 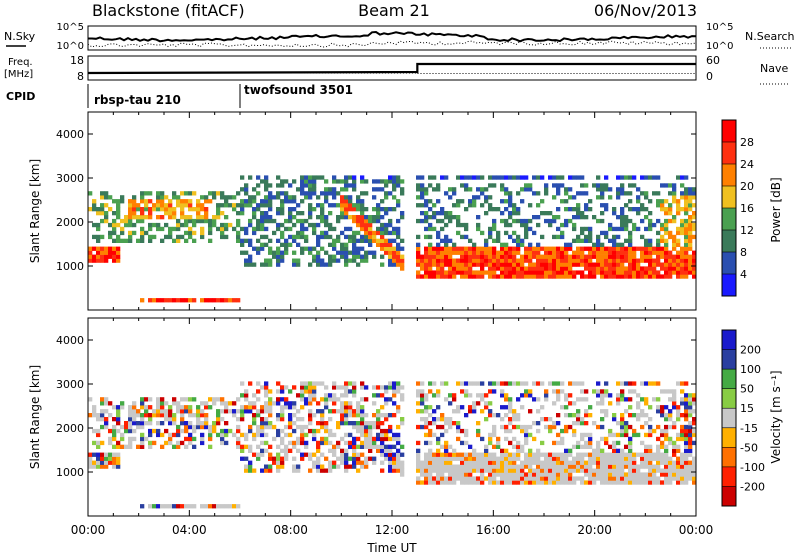 What do you see at coordinates (645, 10) in the screenshot?
I see `date-label: 06/Nov/2013` at bounding box center [645, 10].